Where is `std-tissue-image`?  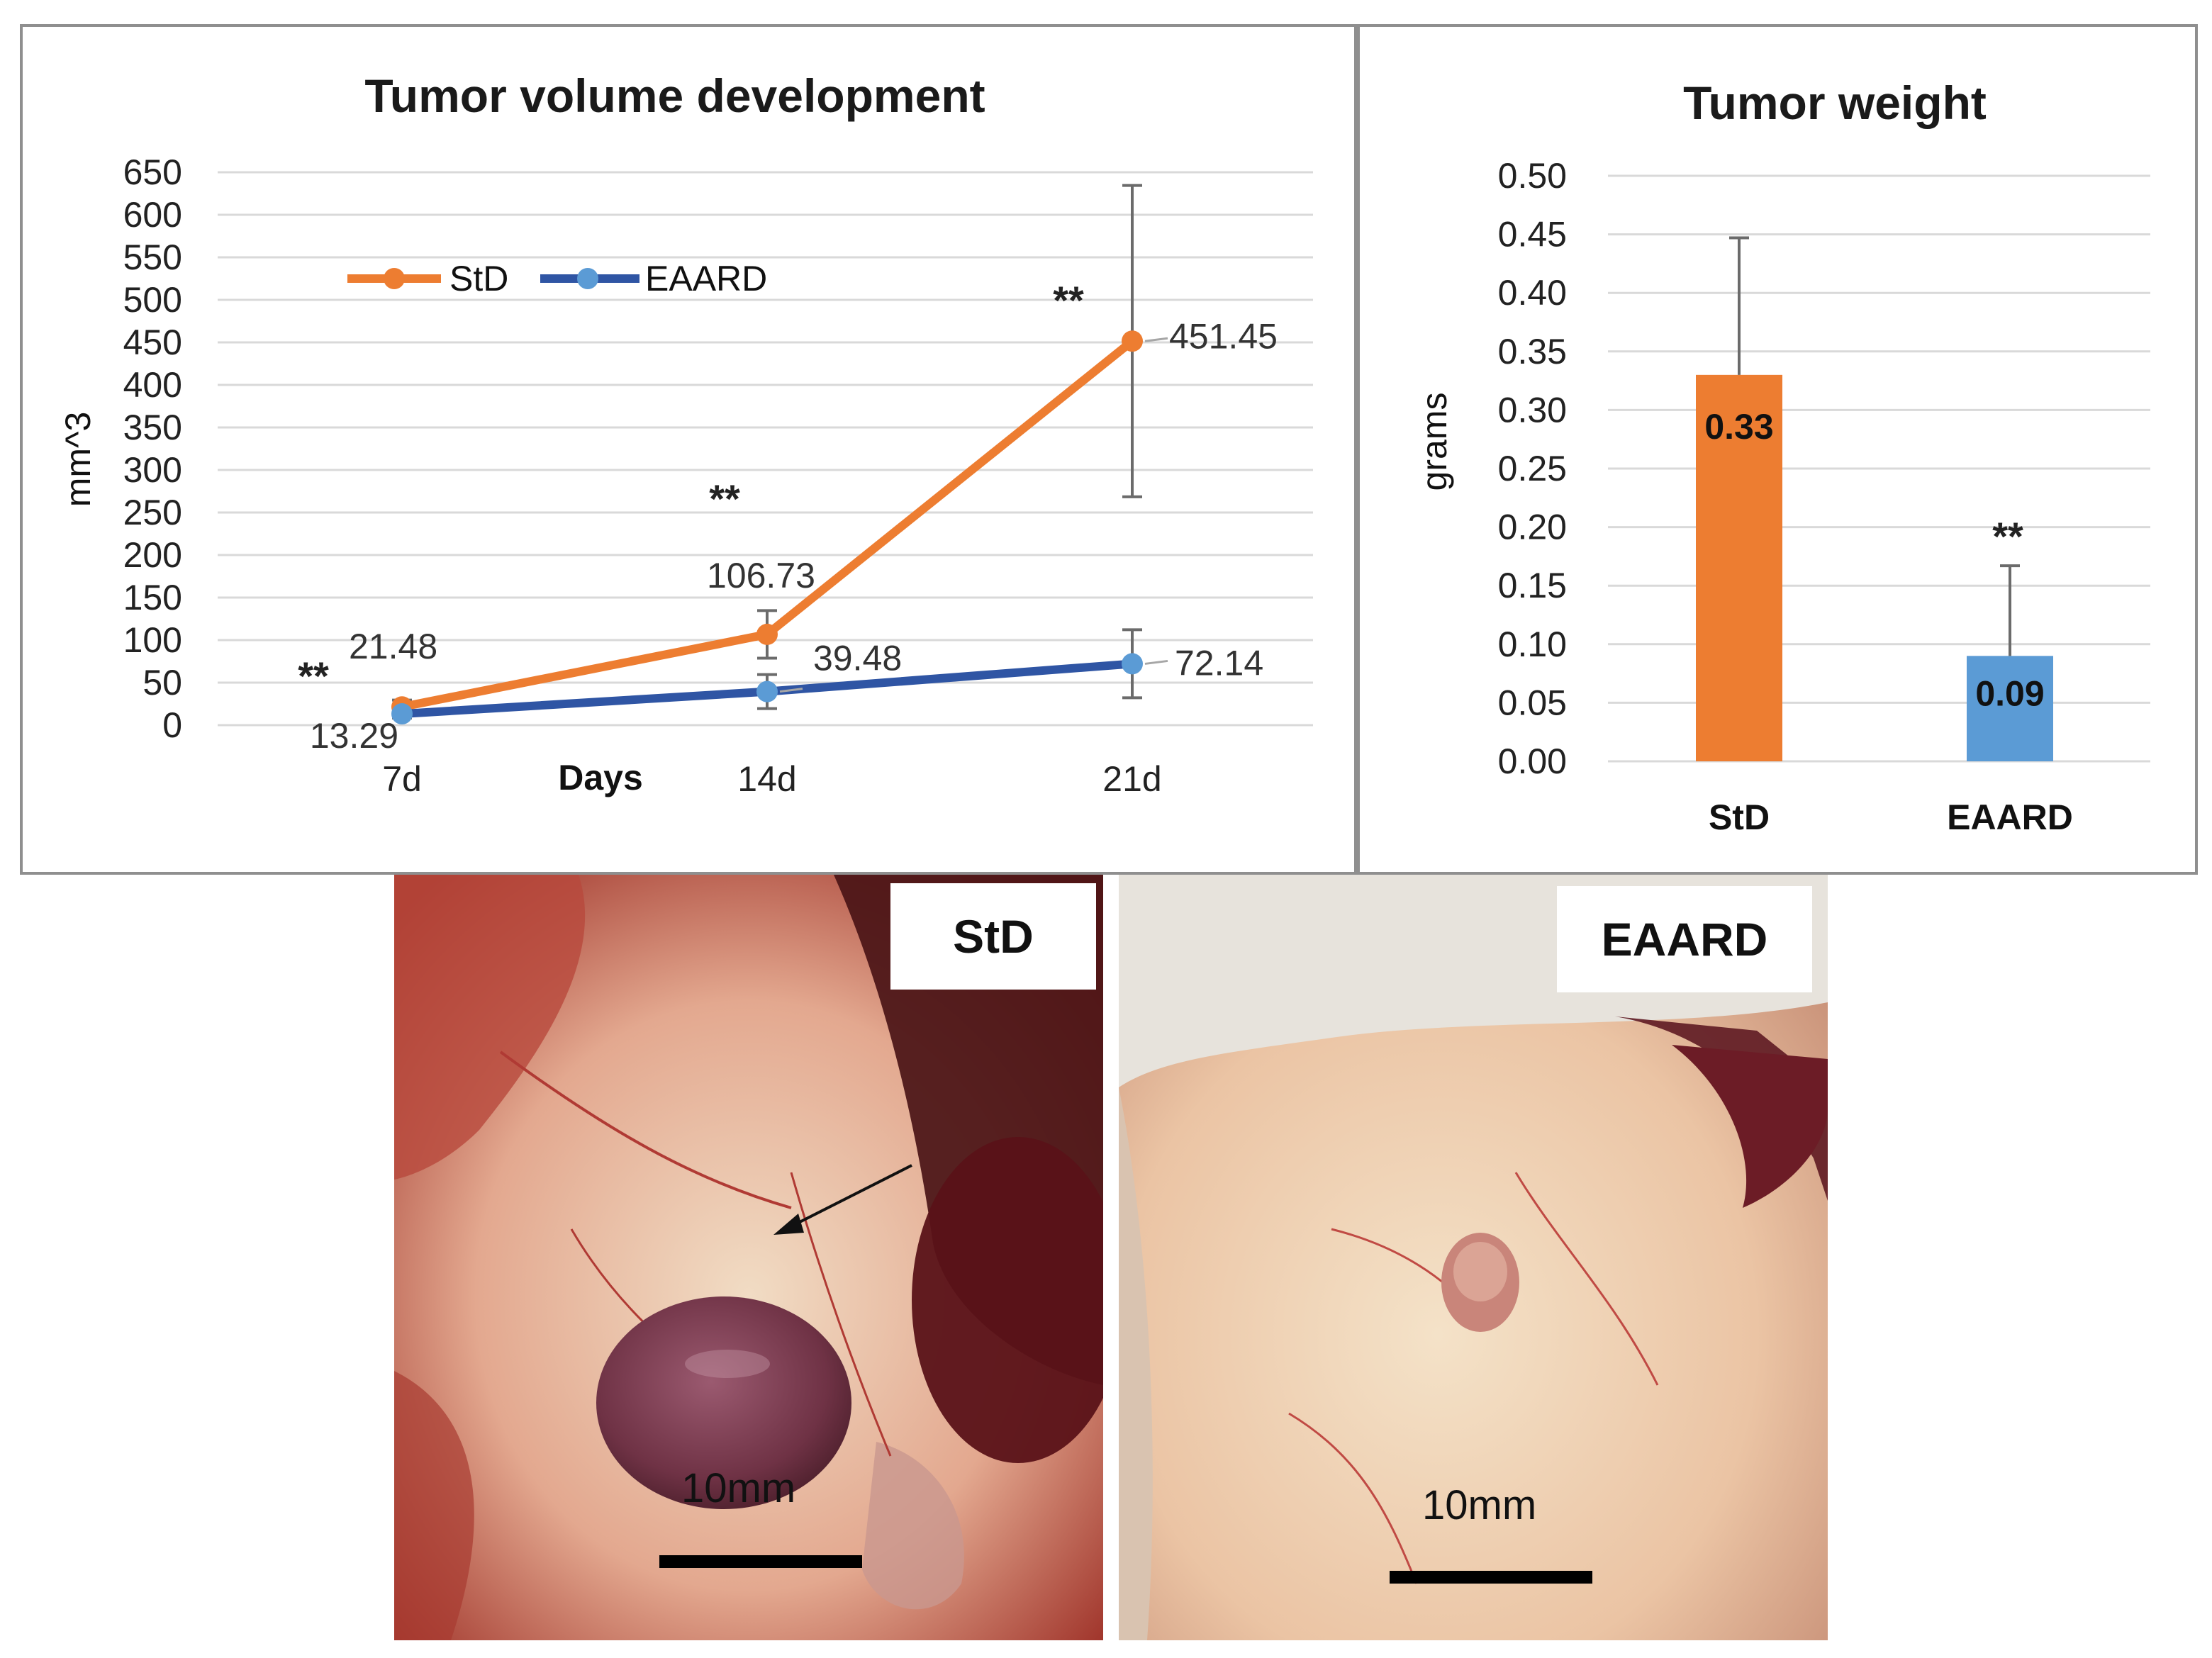 std-tissue-image is located at coordinates (748, 1258).